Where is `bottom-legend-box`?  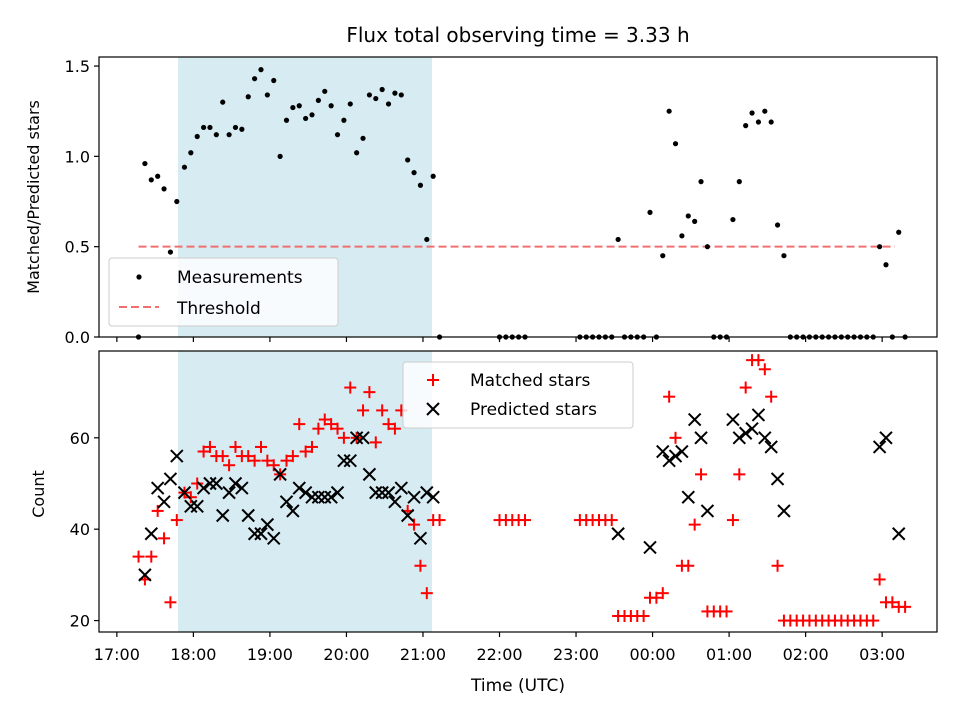 bottom-legend-box is located at coordinates (518, 395).